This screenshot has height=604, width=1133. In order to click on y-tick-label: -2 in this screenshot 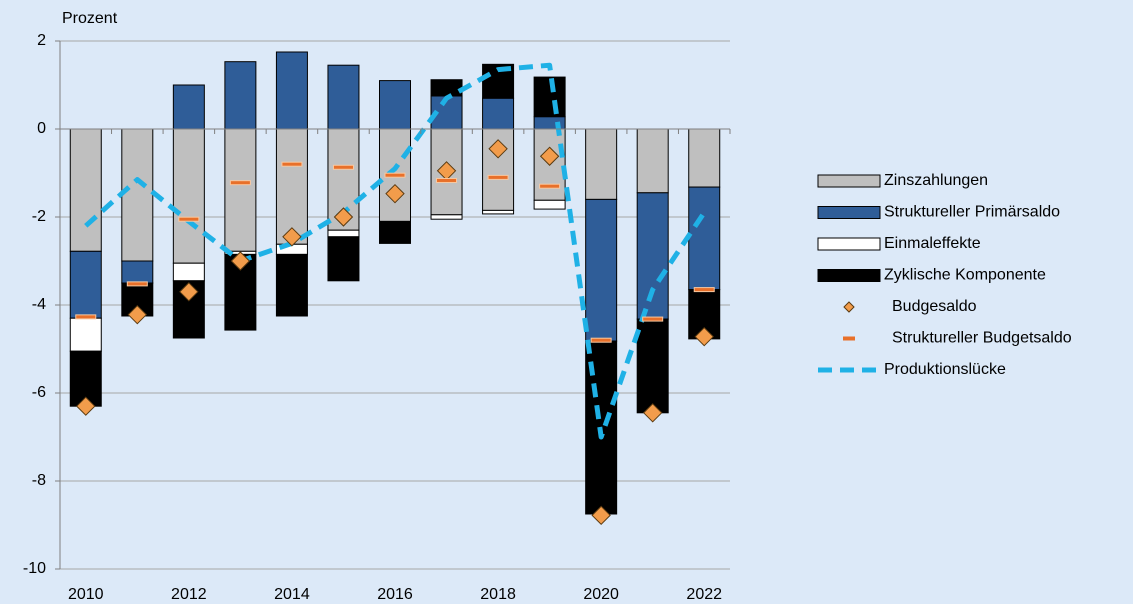, I will do `click(39, 216)`.